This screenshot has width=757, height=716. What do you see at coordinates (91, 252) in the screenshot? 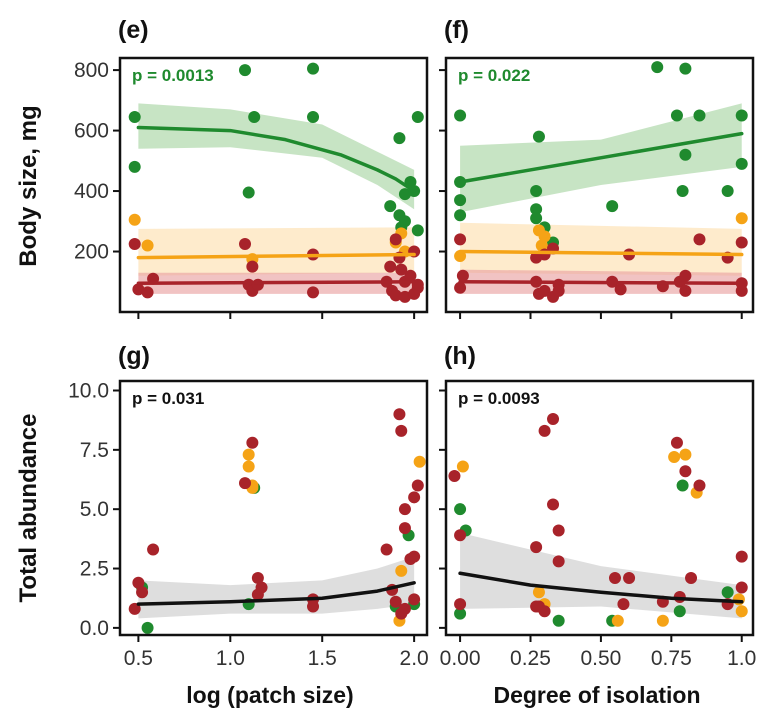
I see `y-tick-label: 200` at bounding box center [91, 252].